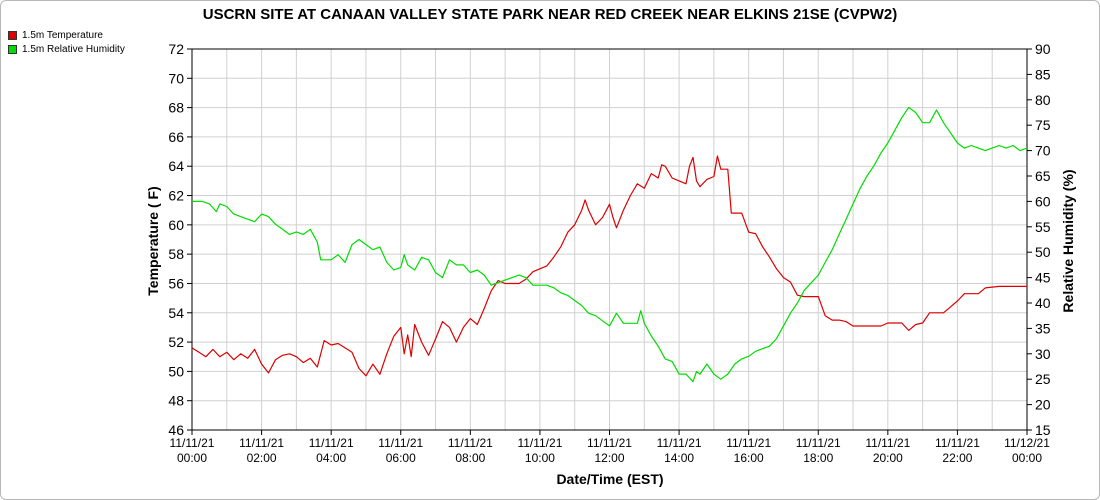 This screenshot has height=500, width=1100. Describe the element at coordinates (176, 313) in the screenshot. I see `y-tick-label-left: 54` at that location.